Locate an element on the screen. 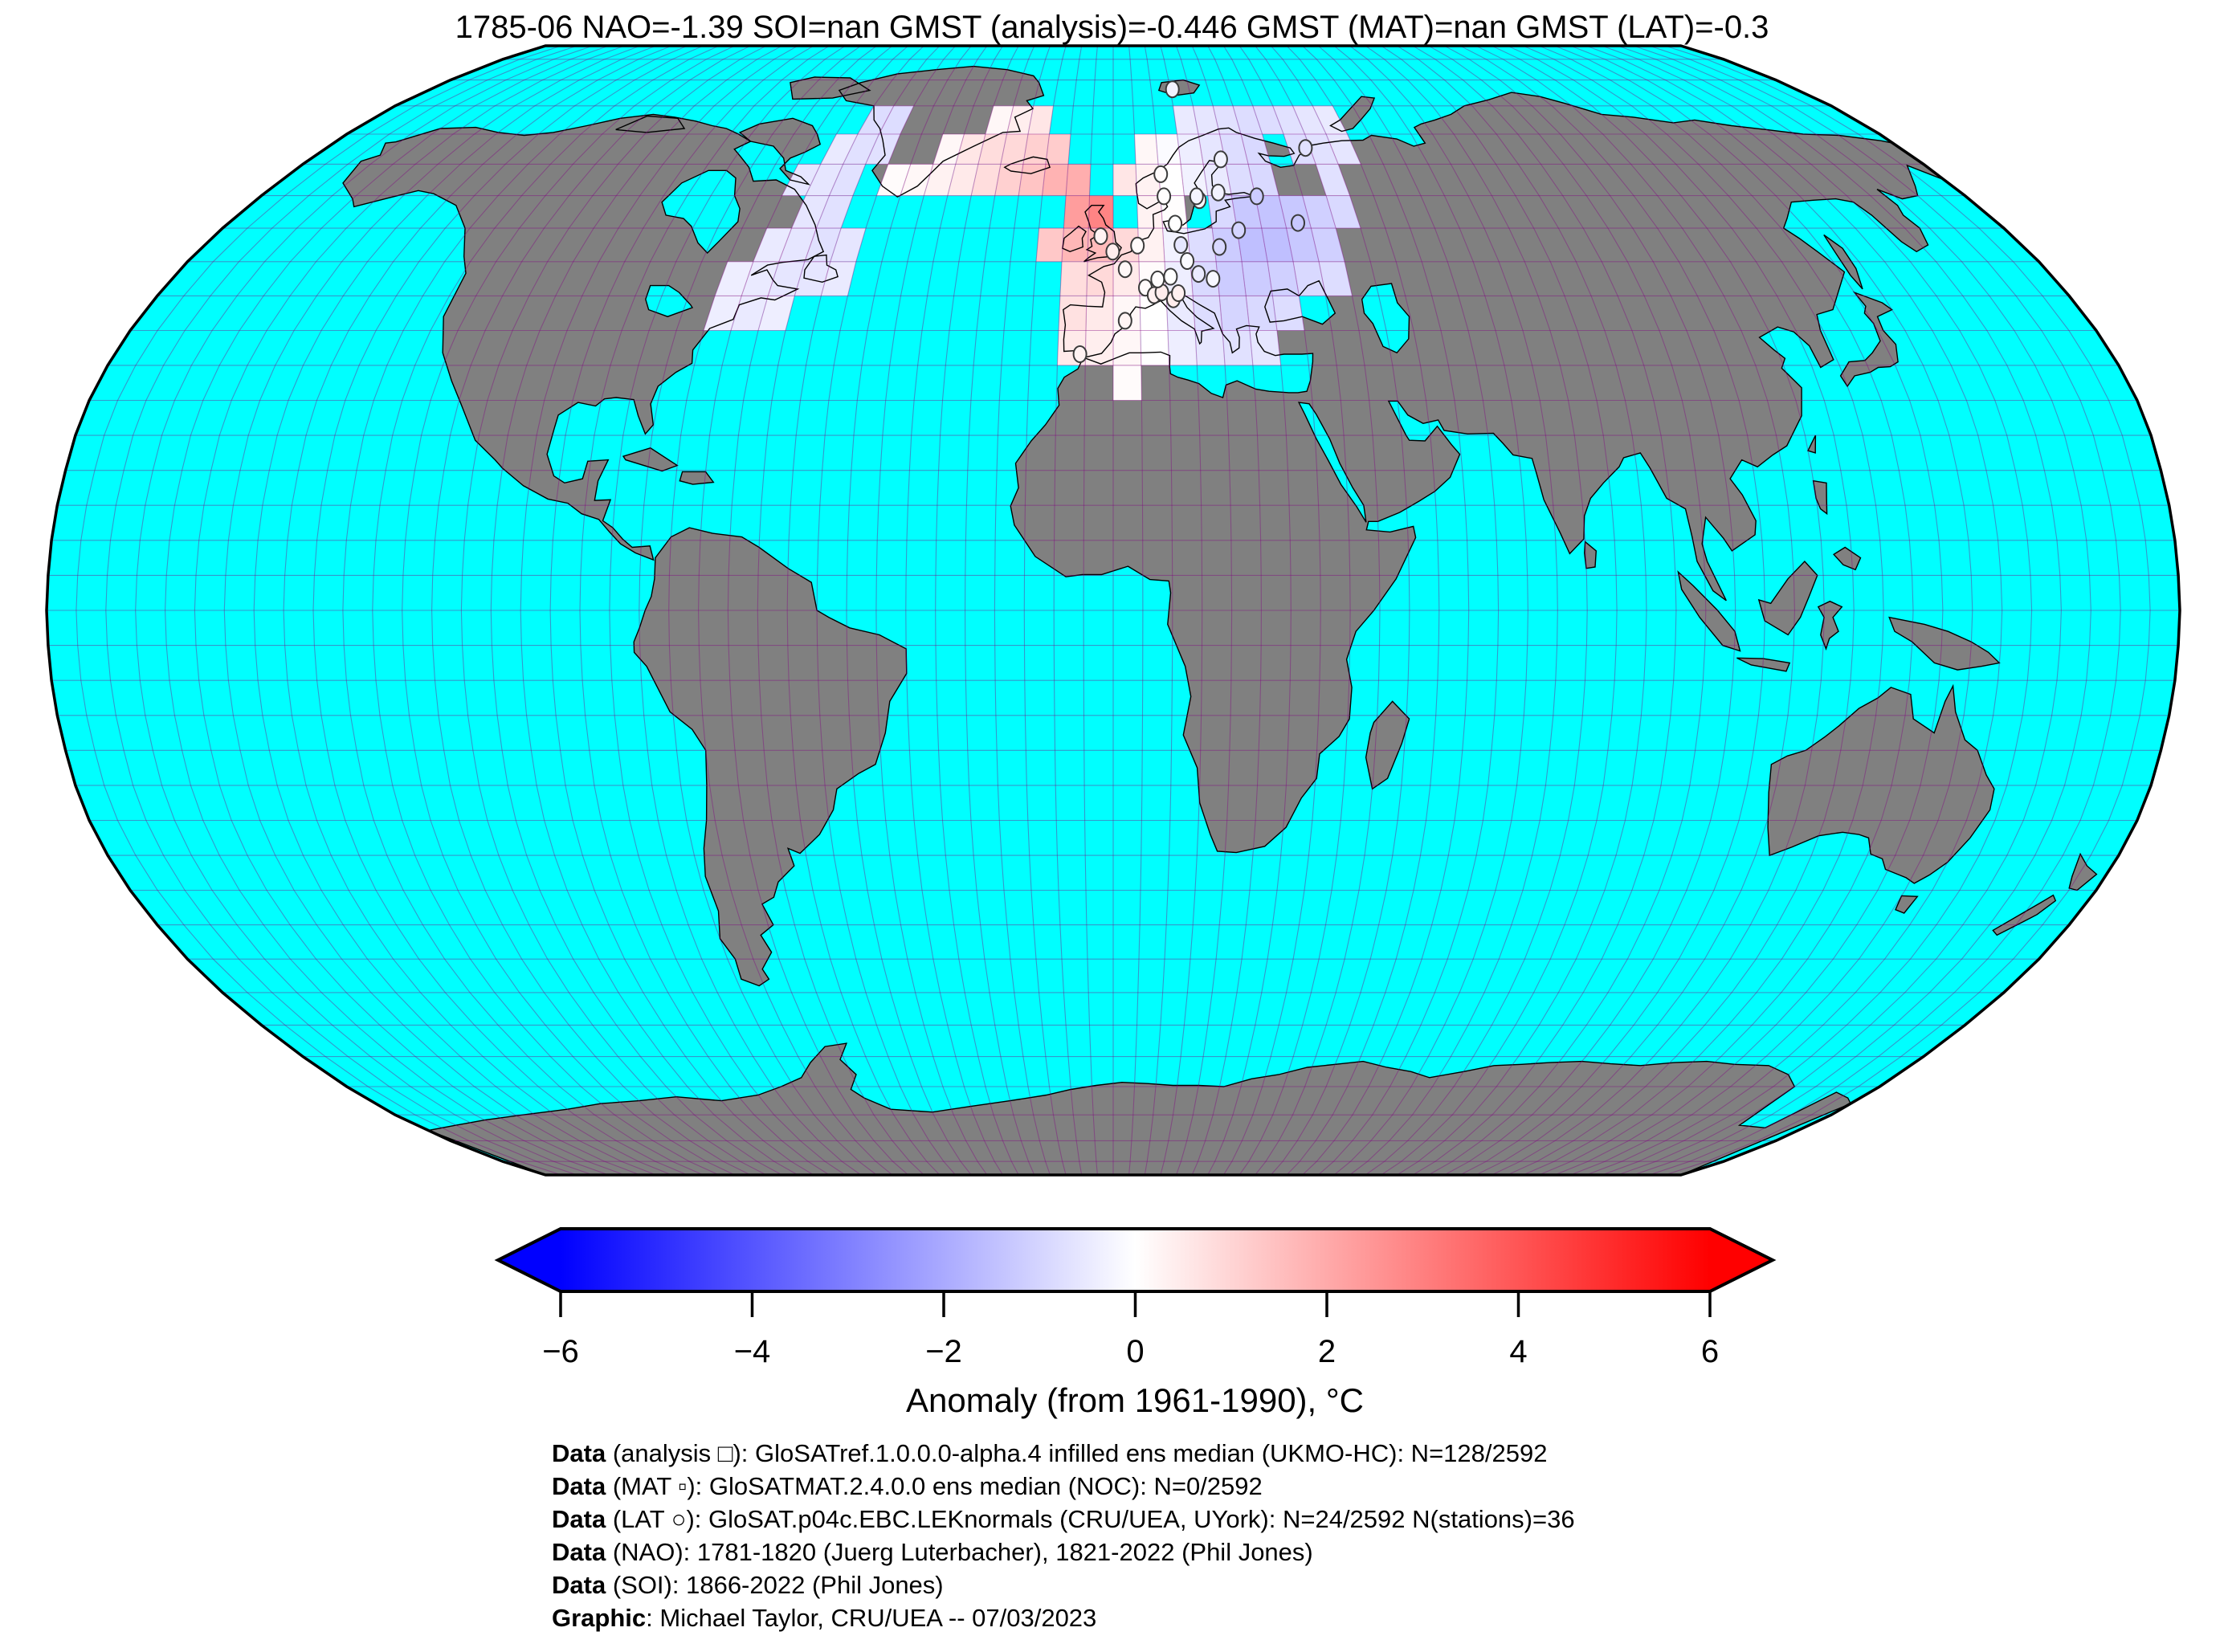 This screenshot has width=2224, height=1652. colorbar-tick-label: 4 is located at coordinates (1518, 1351).